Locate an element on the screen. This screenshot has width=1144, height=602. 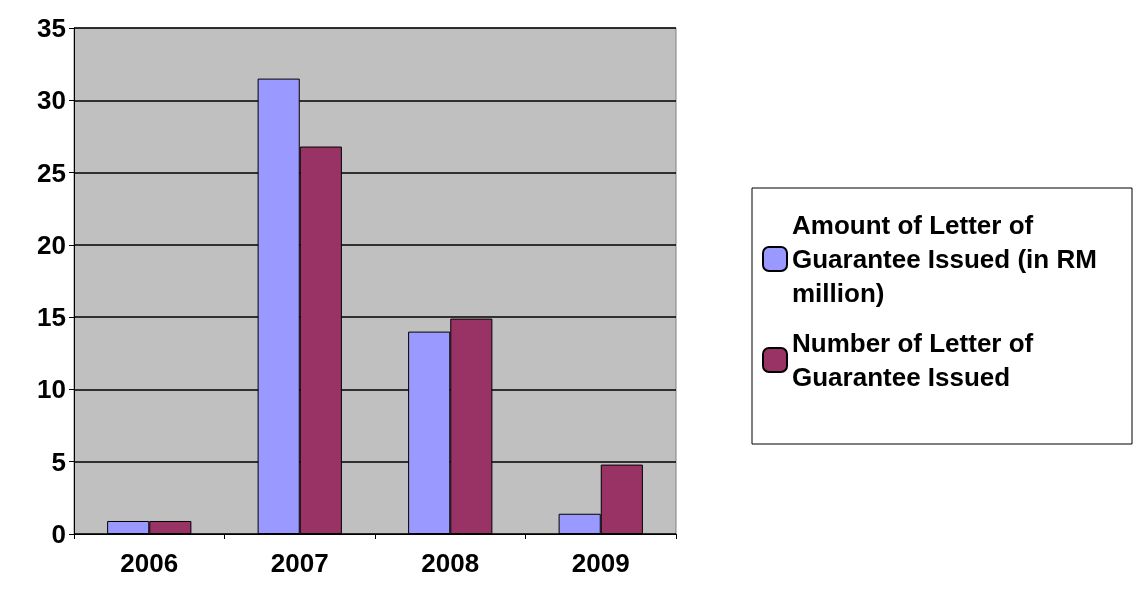
y-tick-label: 35 is located at coordinates (51, 28).